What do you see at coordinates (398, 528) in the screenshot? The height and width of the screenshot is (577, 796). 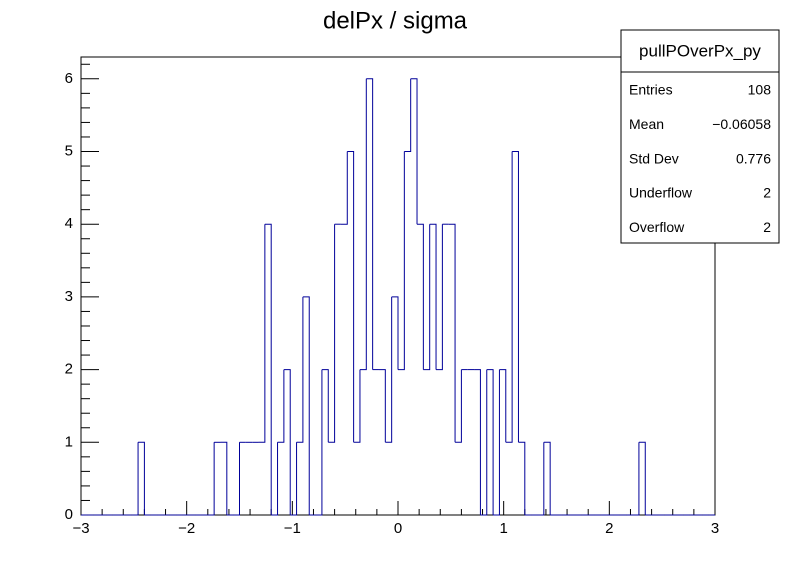 I see `x-tick-label: 0` at bounding box center [398, 528].